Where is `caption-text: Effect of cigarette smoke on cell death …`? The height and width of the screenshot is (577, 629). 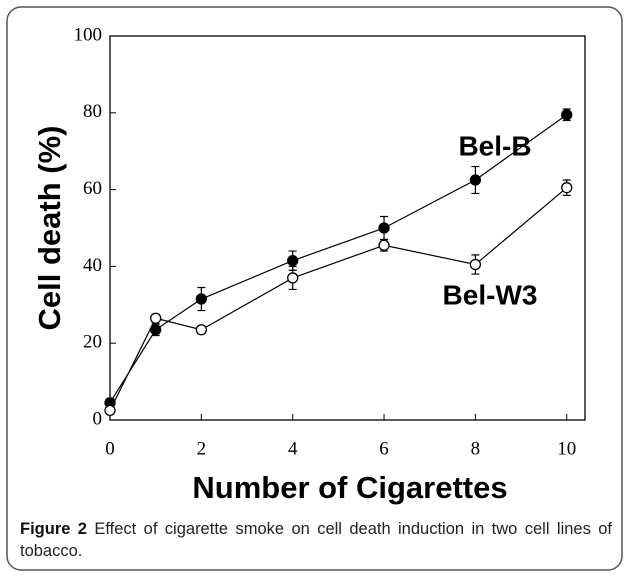
caption-text: Effect of cigarette smoke on cell death … is located at coordinates (316, 540).